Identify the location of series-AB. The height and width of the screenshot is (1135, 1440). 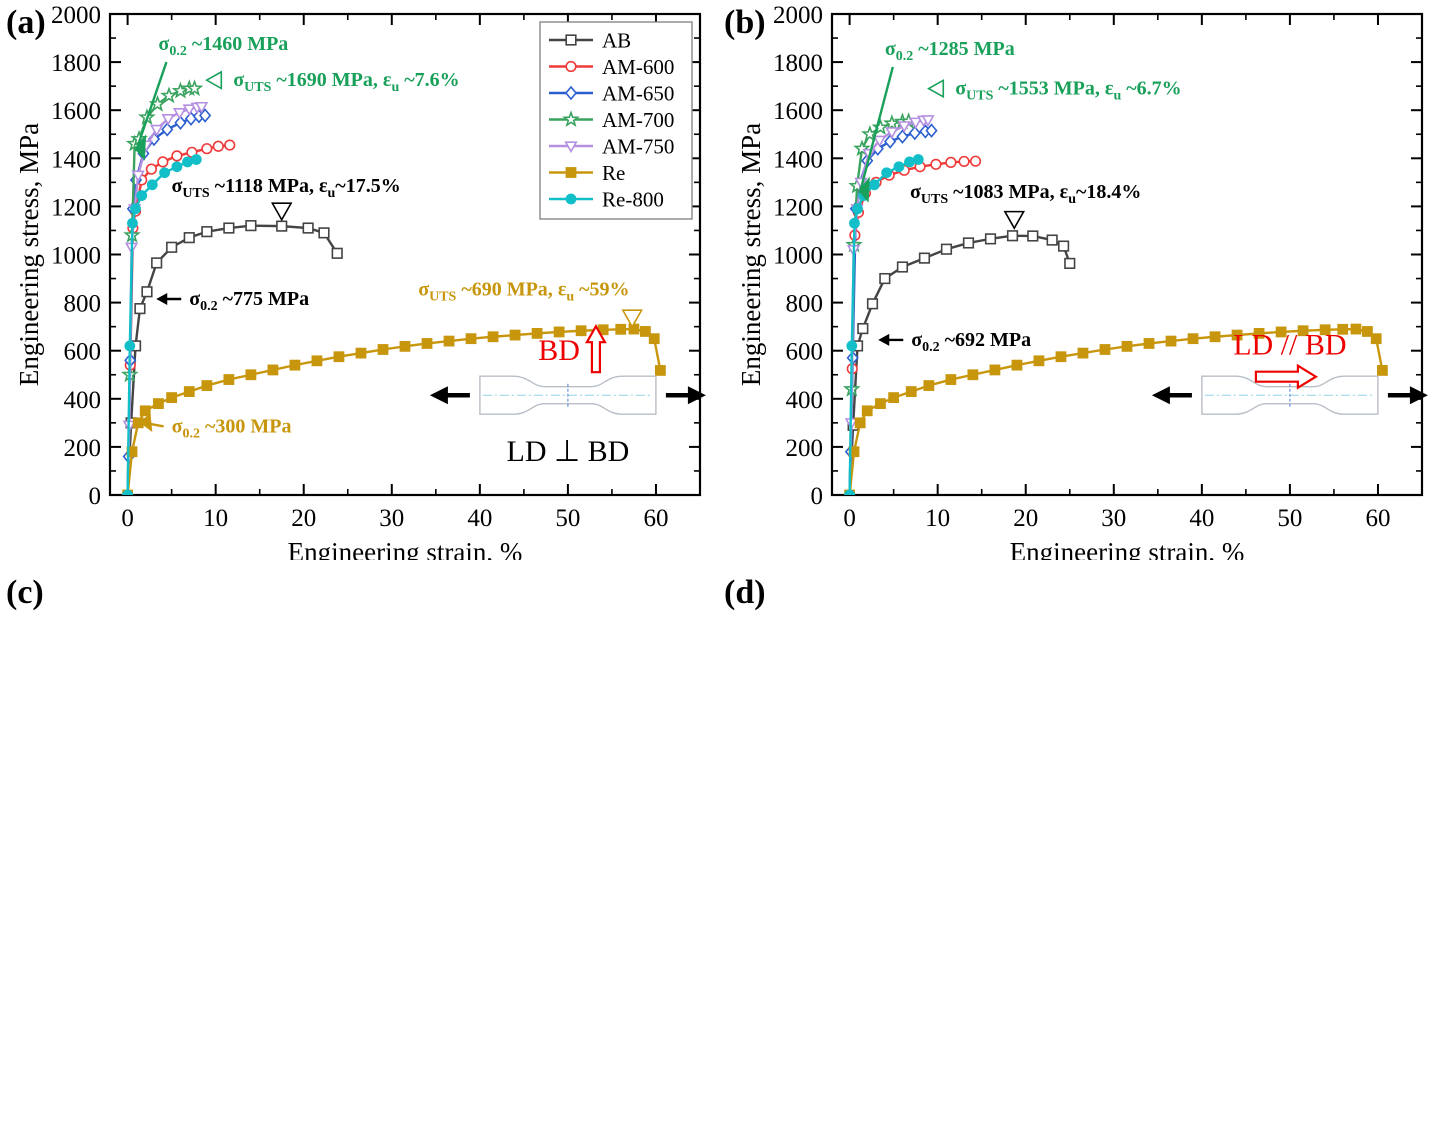
(234, 357).